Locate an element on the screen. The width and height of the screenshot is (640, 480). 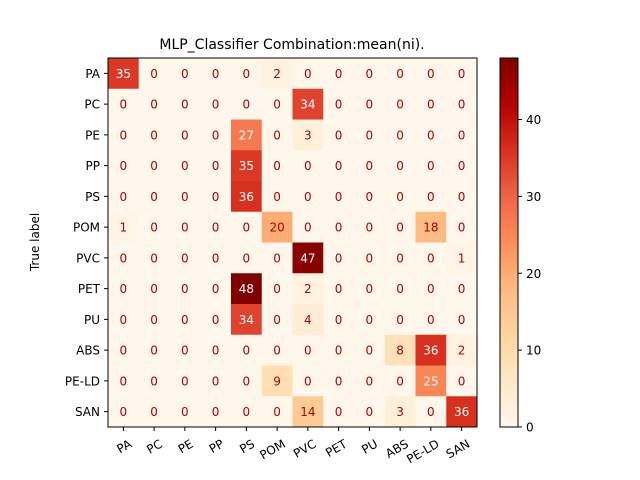
colorbar-ticks: 0 10 20 30 40 is located at coordinates (529, 274).